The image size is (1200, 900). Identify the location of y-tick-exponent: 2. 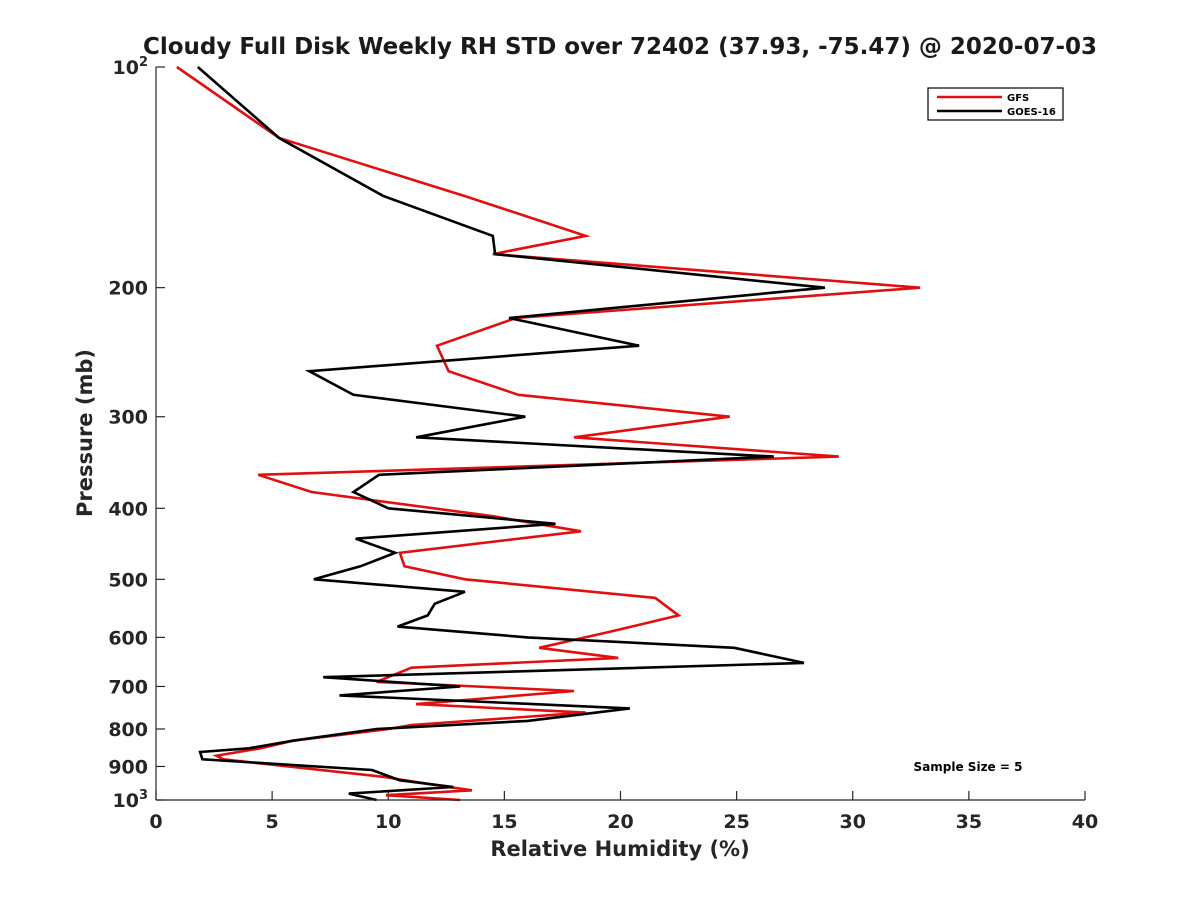
(143, 62).